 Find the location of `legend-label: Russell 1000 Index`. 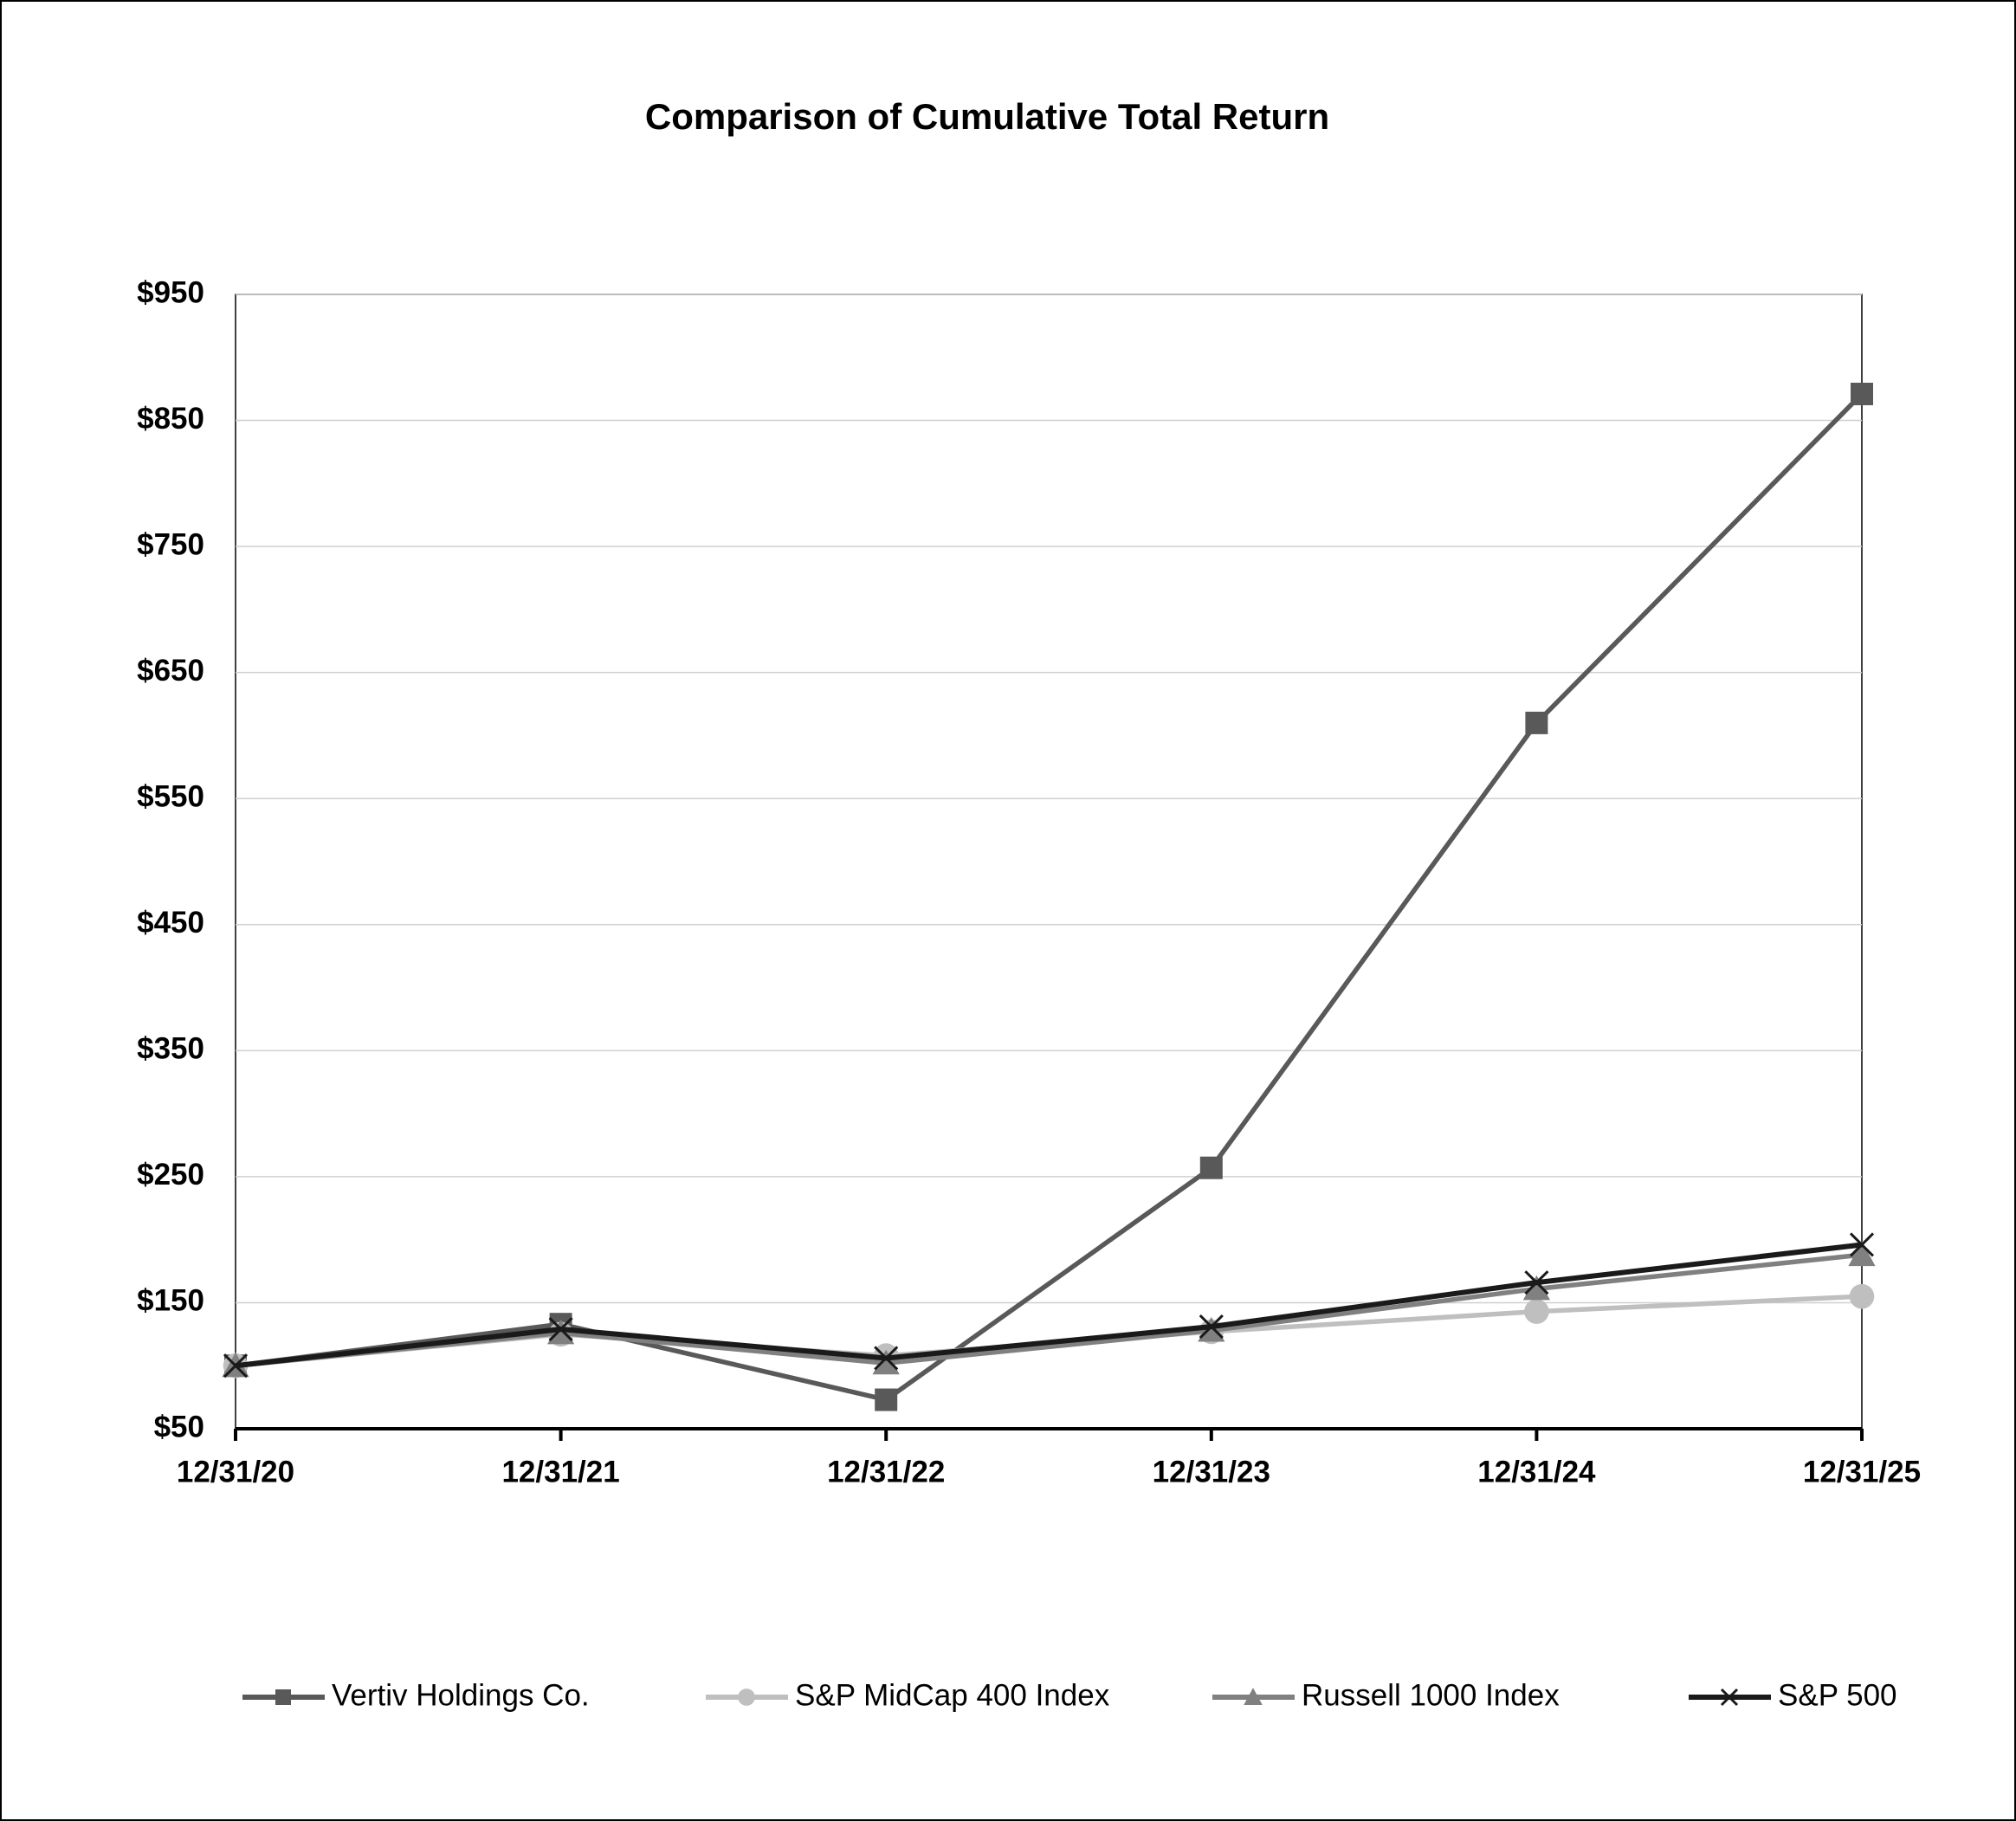

legend-label: Russell 1000 Index is located at coordinates (1431, 1695).